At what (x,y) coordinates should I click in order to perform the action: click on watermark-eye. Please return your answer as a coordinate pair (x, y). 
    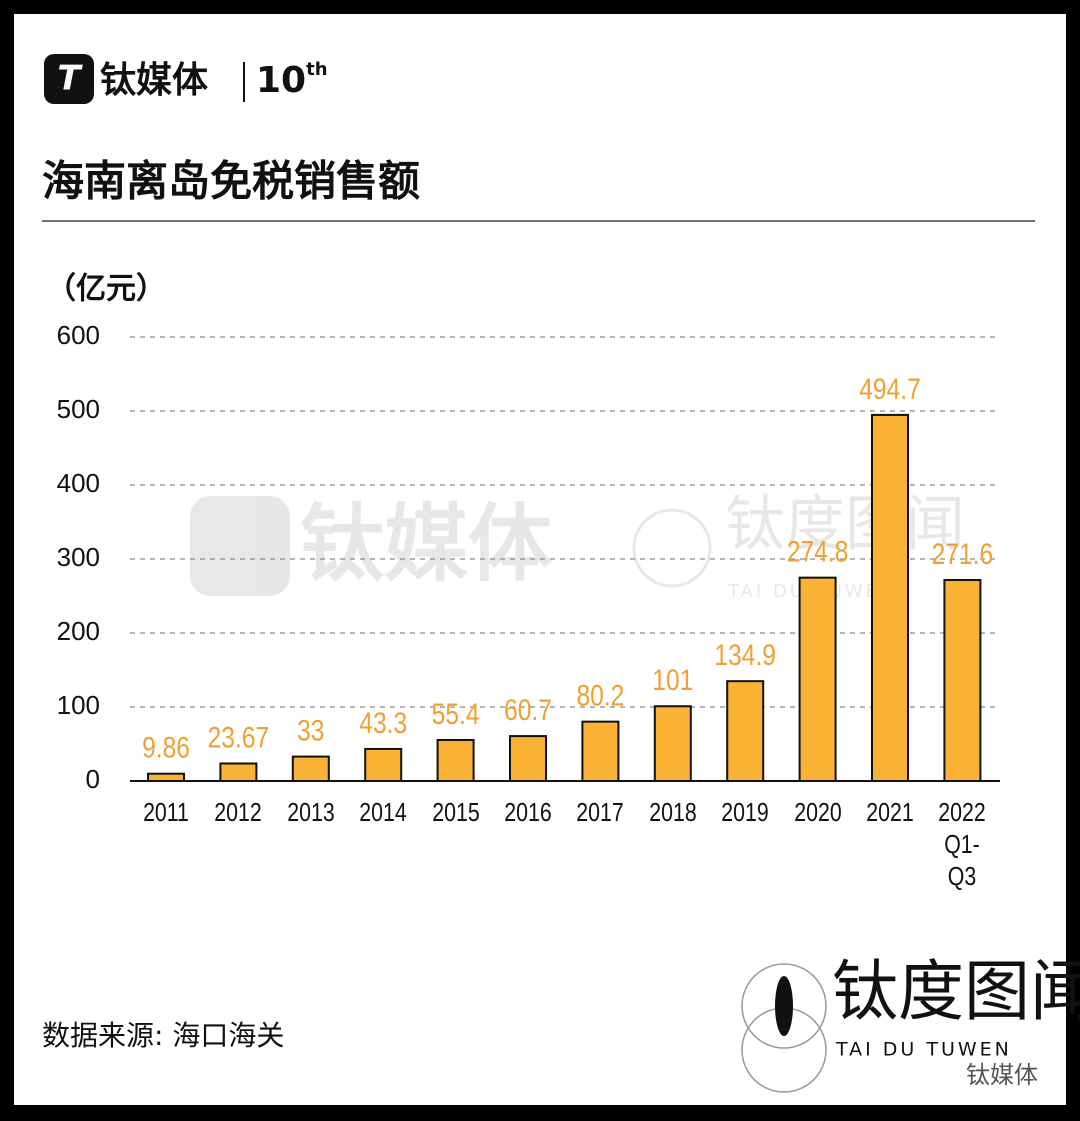
    Looking at the image, I should click on (672, 548).